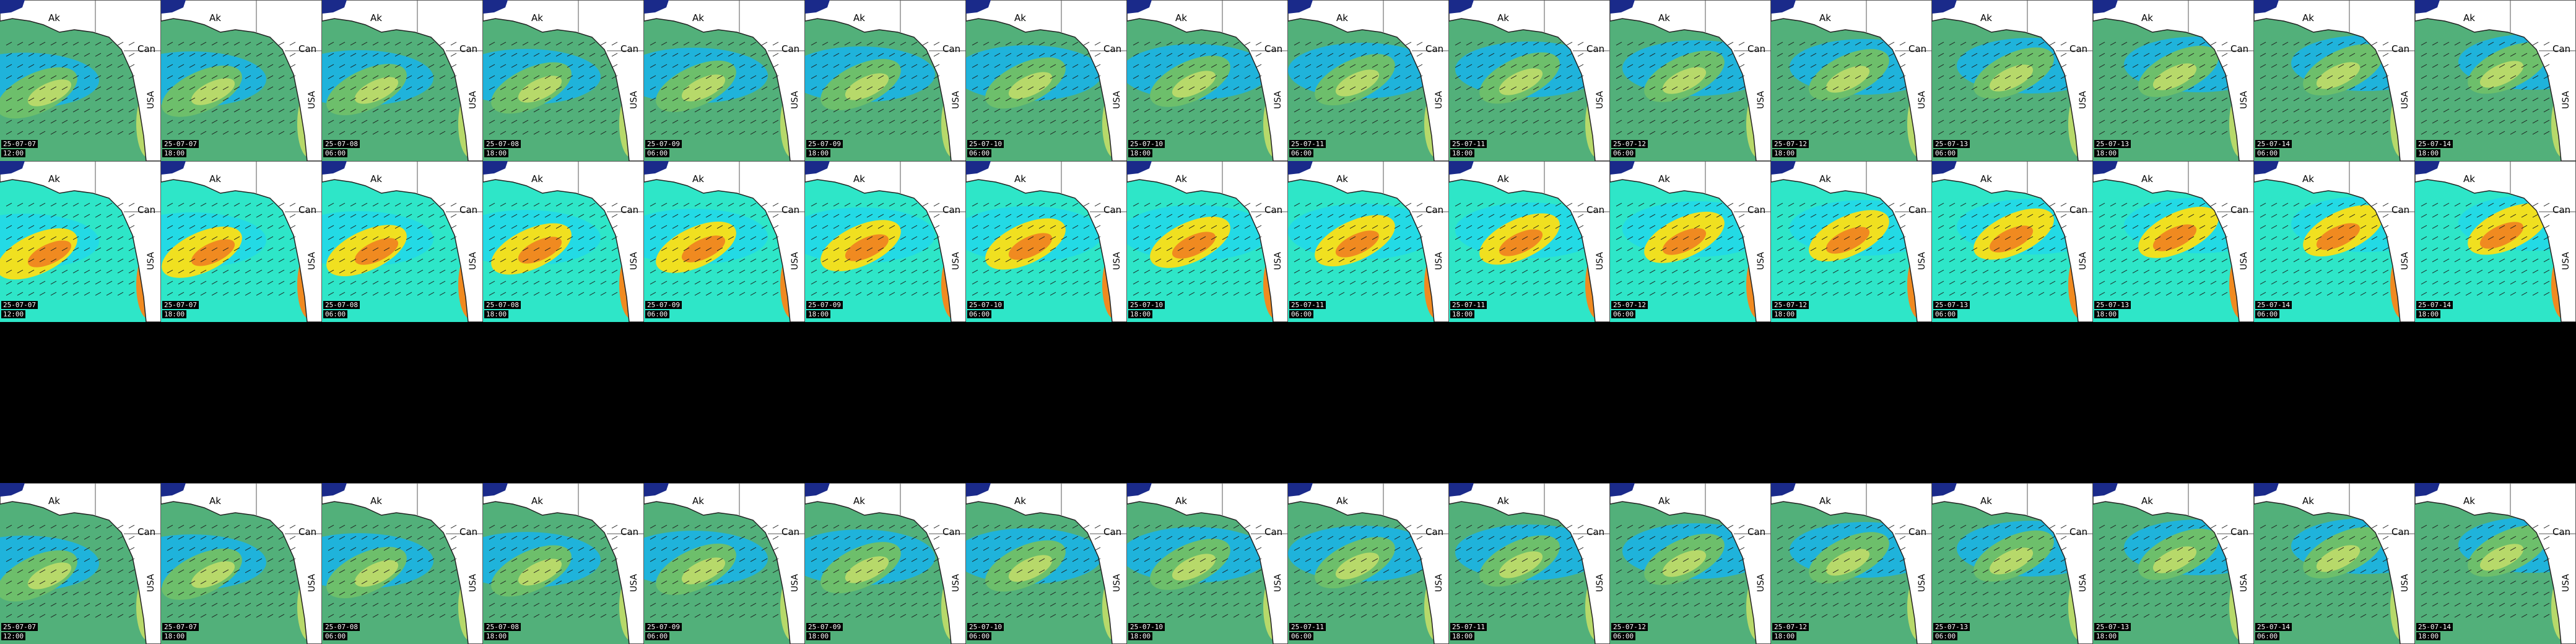 This screenshot has width=2576, height=644. Describe the element at coordinates (180, 144) in the screenshot. I see `frame-date: 25-07-07` at that location.